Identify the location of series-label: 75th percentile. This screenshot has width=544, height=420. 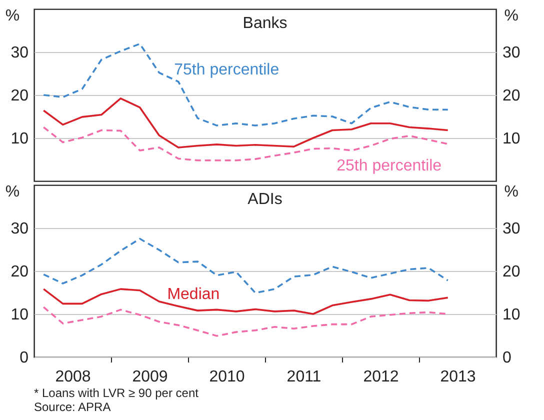
(227, 70).